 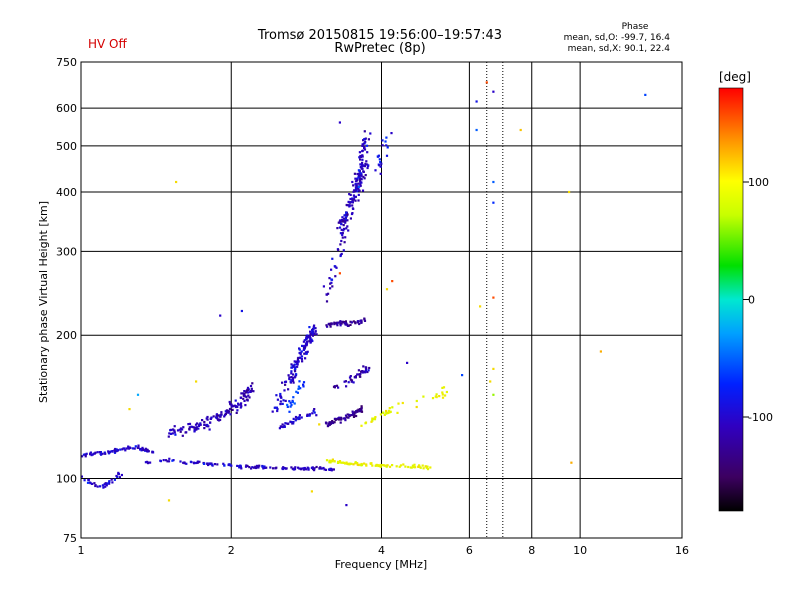 What do you see at coordinates (380, 35) in the screenshot?
I see `chart-title: Tromsø 20150815 19:56:00–19:57:43` at bounding box center [380, 35].